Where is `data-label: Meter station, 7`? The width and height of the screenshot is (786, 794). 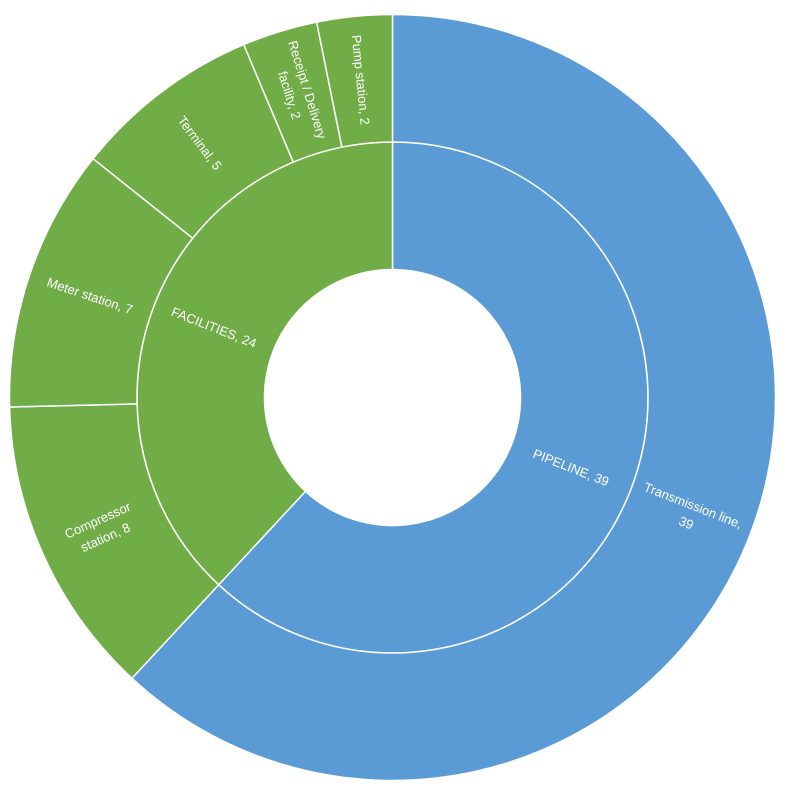 data-label: Meter station, 7 is located at coordinates (90, 296).